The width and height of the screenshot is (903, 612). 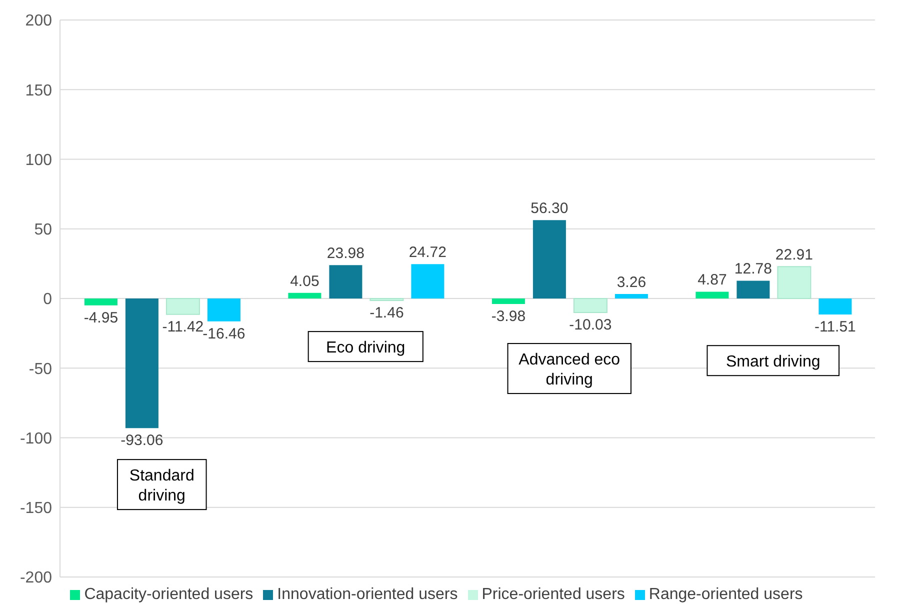 What do you see at coordinates (508, 317) in the screenshot?
I see `data-label: -3.98` at bounding box center [508, 317].